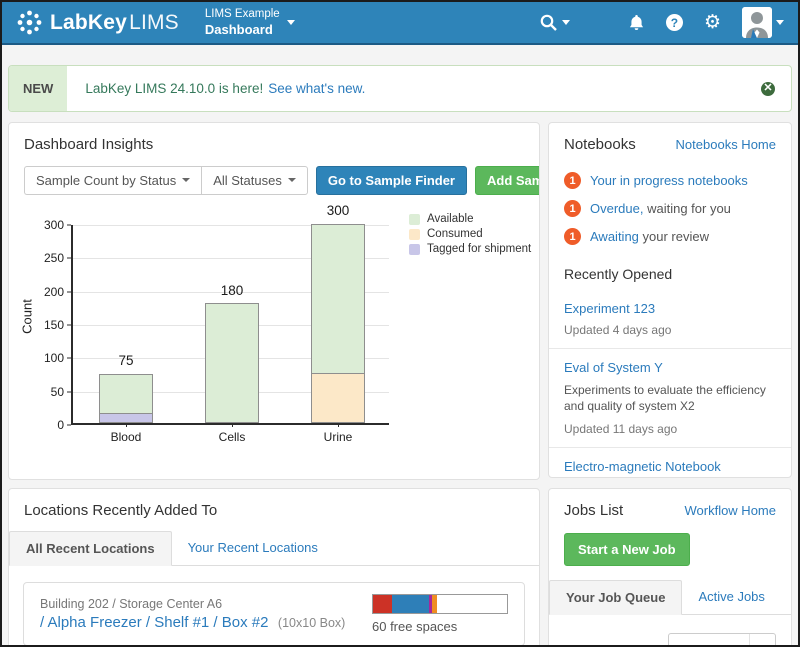 The image size is (800, 647). Describe the element at coordinates (670, 319) in the screenshot. I see `notebook-entry: Experiment 123 Updated 4 days ago` at that location.